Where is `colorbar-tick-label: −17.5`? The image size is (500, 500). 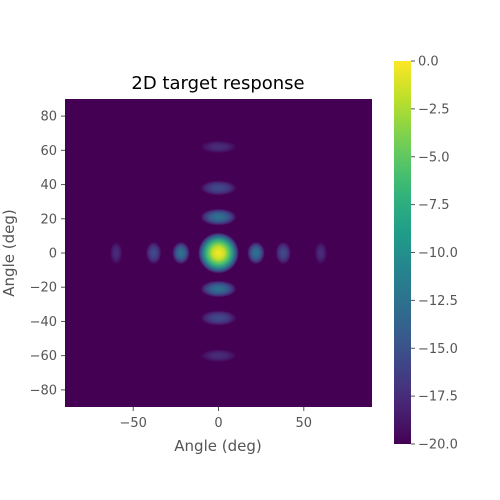
colorbar-tick-label: −17.5 is located at coordinates (438, 397).